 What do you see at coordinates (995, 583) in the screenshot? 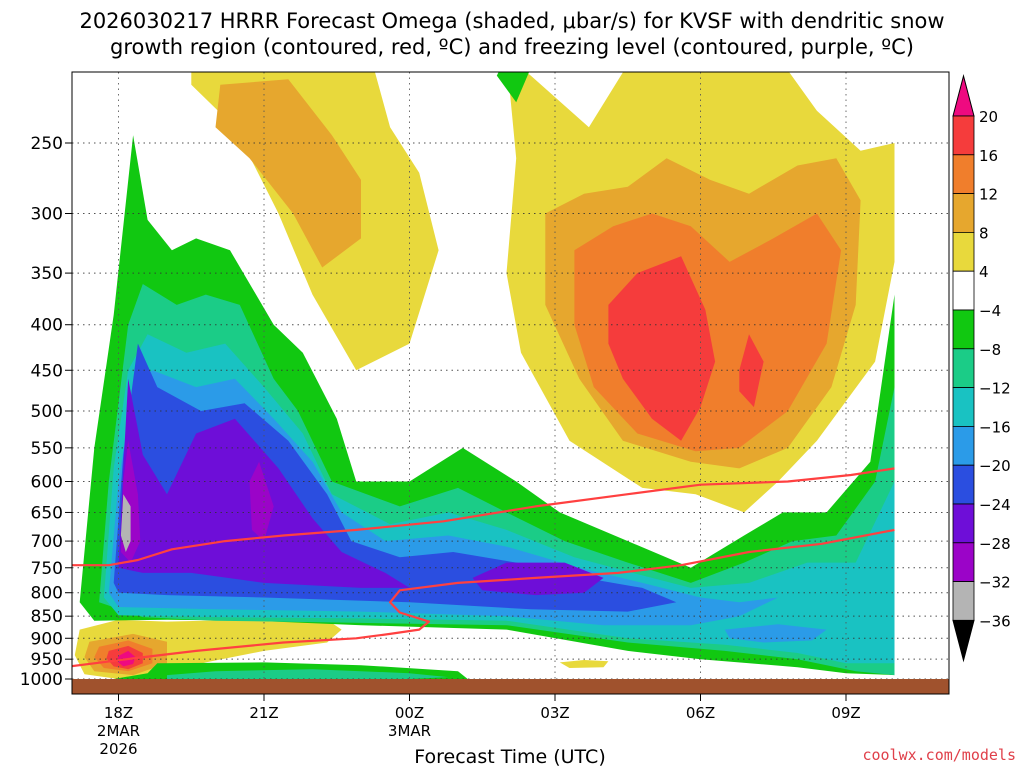
I see `colorbar-label-12: −32` at bounding box center [995, 583].